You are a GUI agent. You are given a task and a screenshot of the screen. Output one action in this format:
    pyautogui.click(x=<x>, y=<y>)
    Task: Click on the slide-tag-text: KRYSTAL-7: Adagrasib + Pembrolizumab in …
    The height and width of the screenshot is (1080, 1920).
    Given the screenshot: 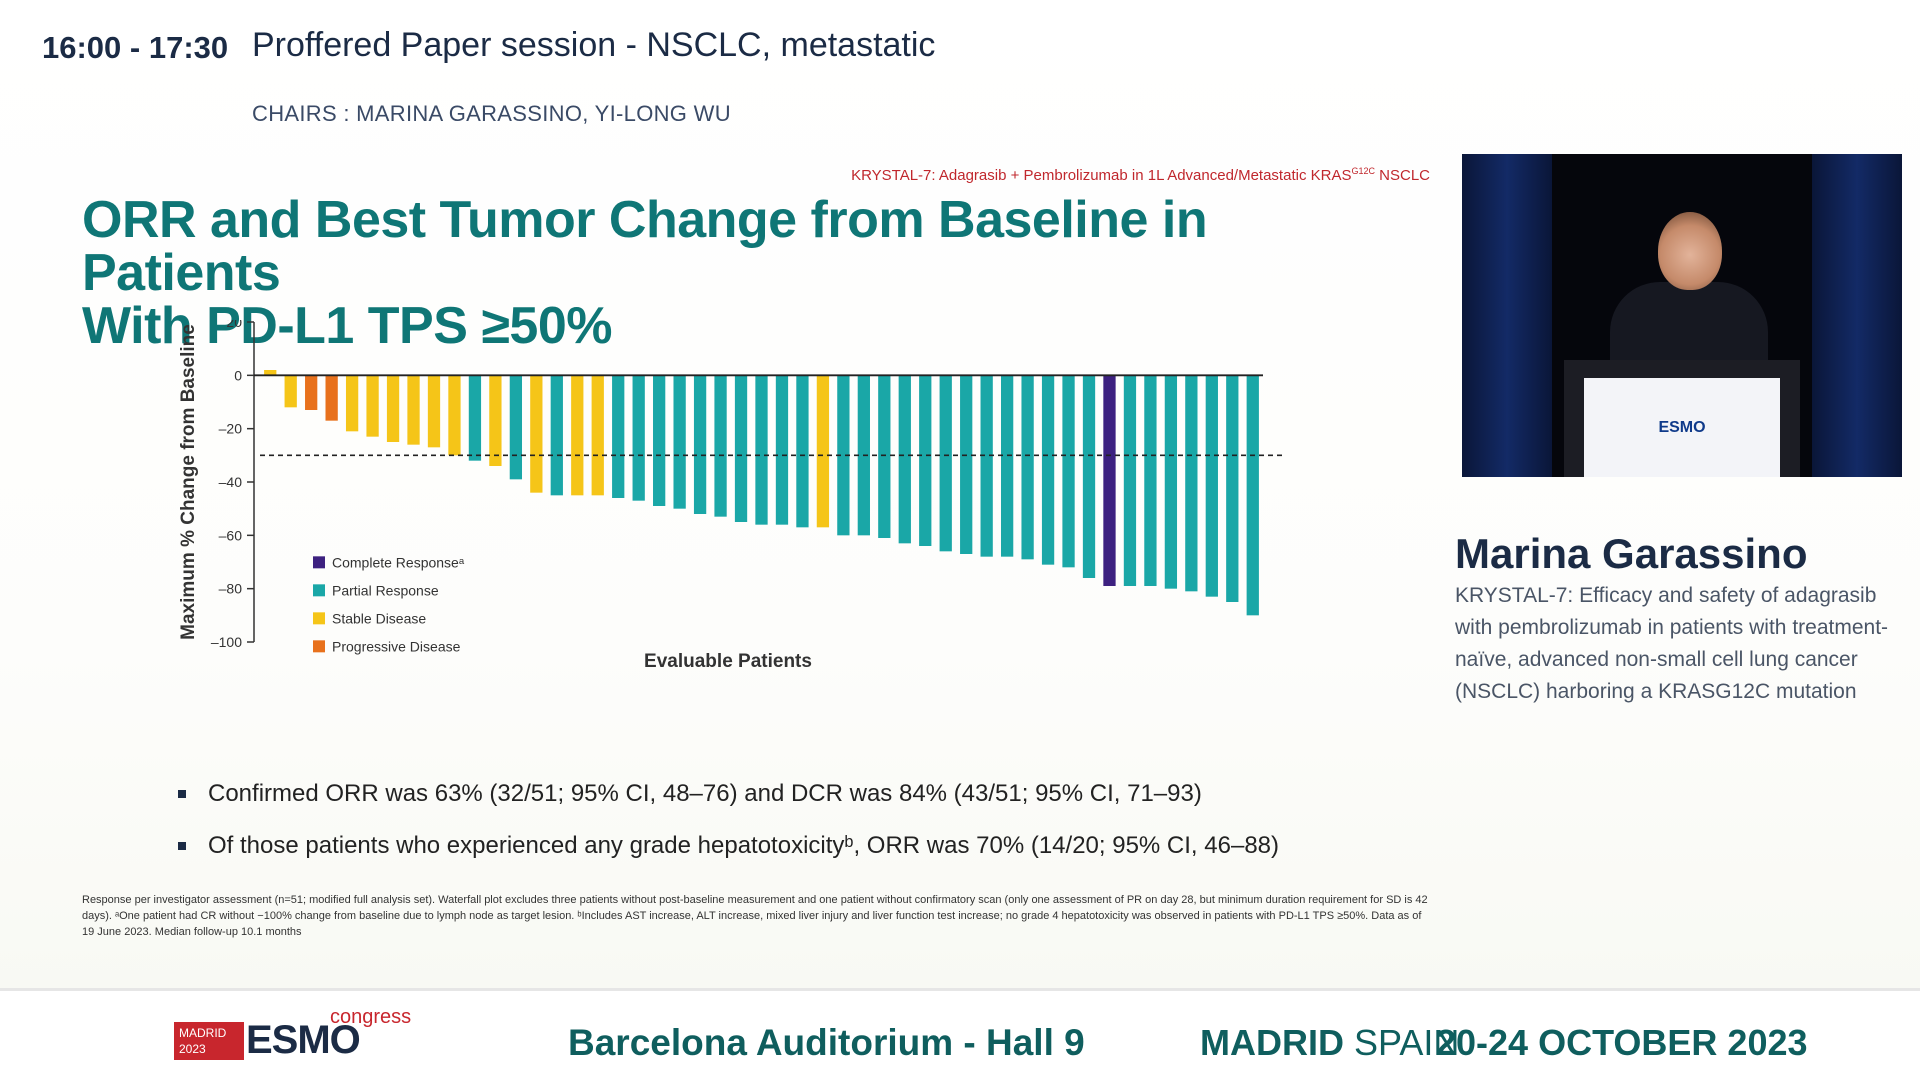 What is the action you would take?
    pyautogui.click(x=1101, y=175)
    